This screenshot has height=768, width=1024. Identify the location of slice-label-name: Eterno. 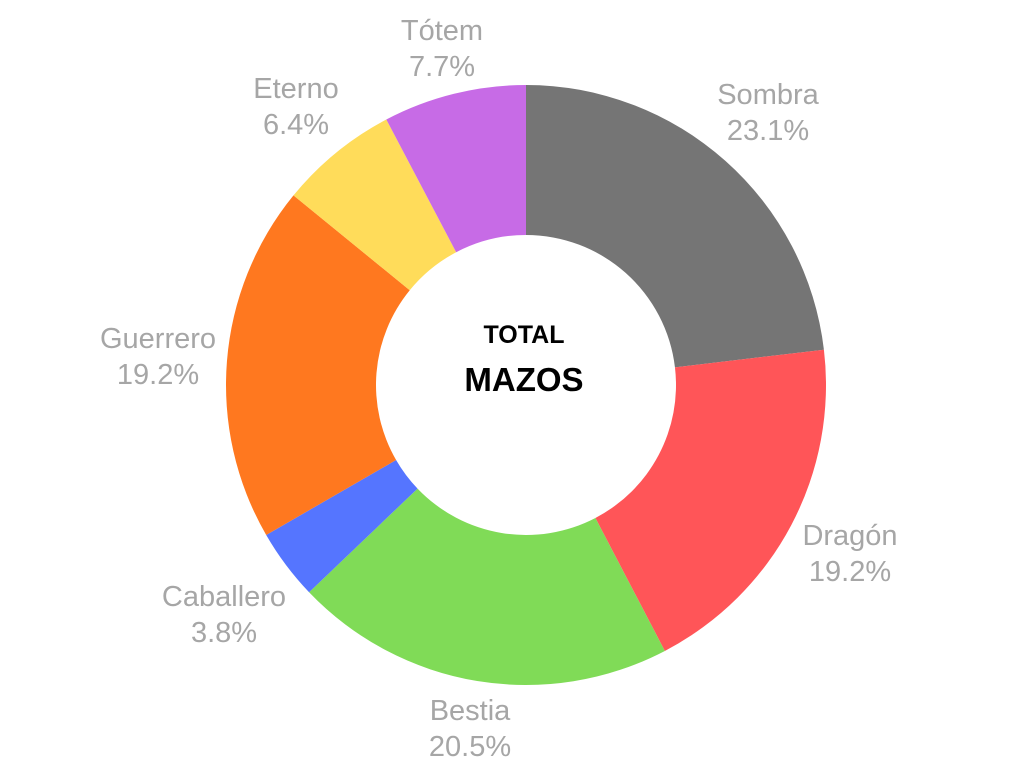
(295, 89).